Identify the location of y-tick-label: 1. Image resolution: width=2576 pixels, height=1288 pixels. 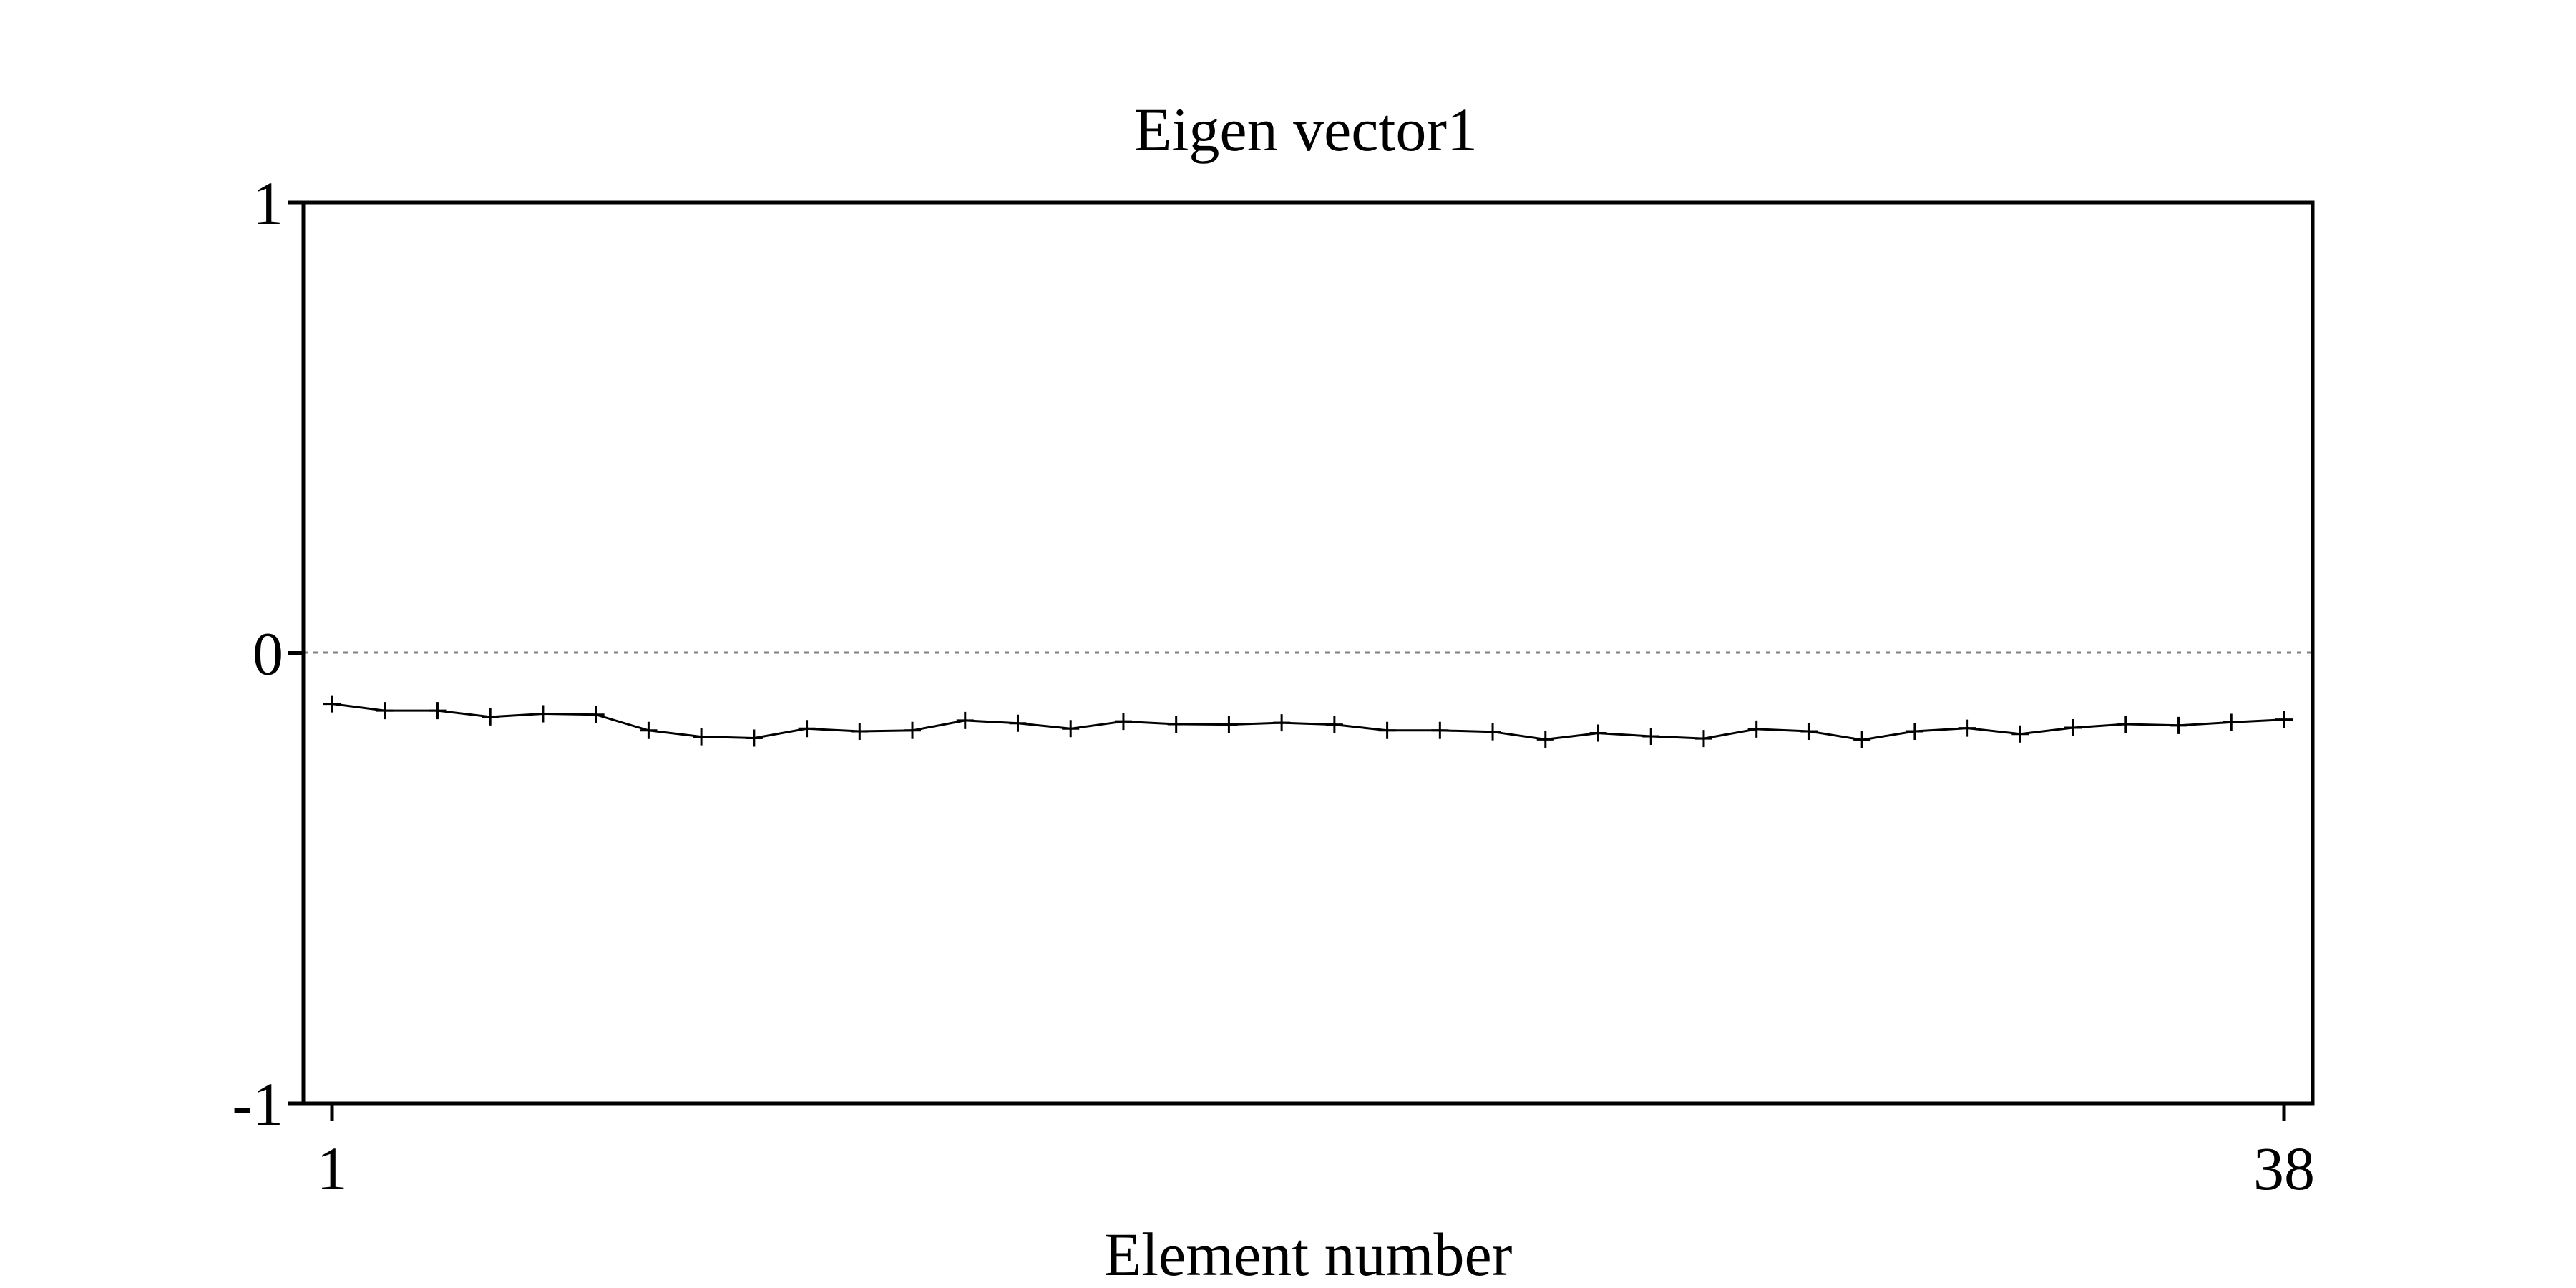
(268, 203).